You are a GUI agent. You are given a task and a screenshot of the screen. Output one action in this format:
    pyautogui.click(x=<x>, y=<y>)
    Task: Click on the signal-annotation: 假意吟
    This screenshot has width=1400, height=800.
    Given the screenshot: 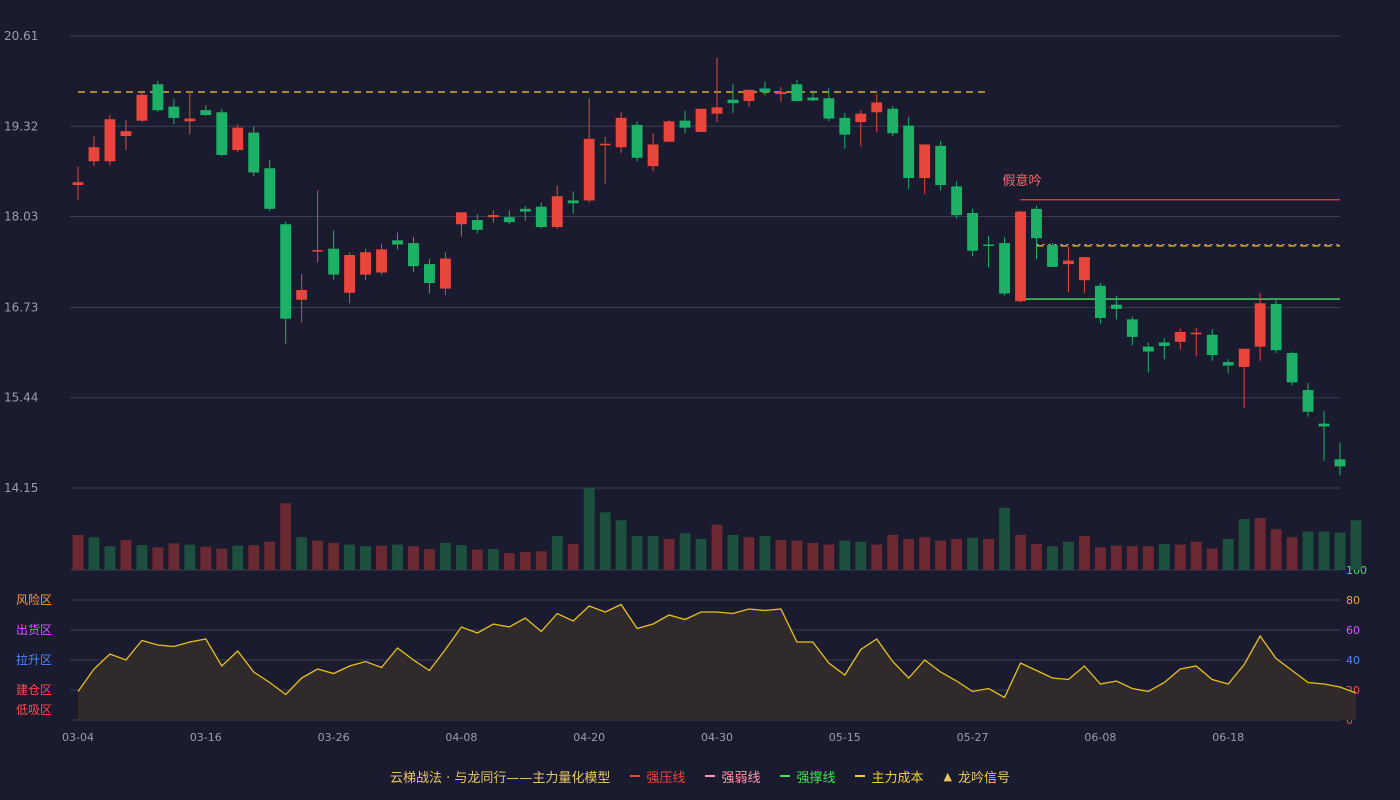 What is the action you would take?
    pyautogui.click(x=1022, y=181)
    